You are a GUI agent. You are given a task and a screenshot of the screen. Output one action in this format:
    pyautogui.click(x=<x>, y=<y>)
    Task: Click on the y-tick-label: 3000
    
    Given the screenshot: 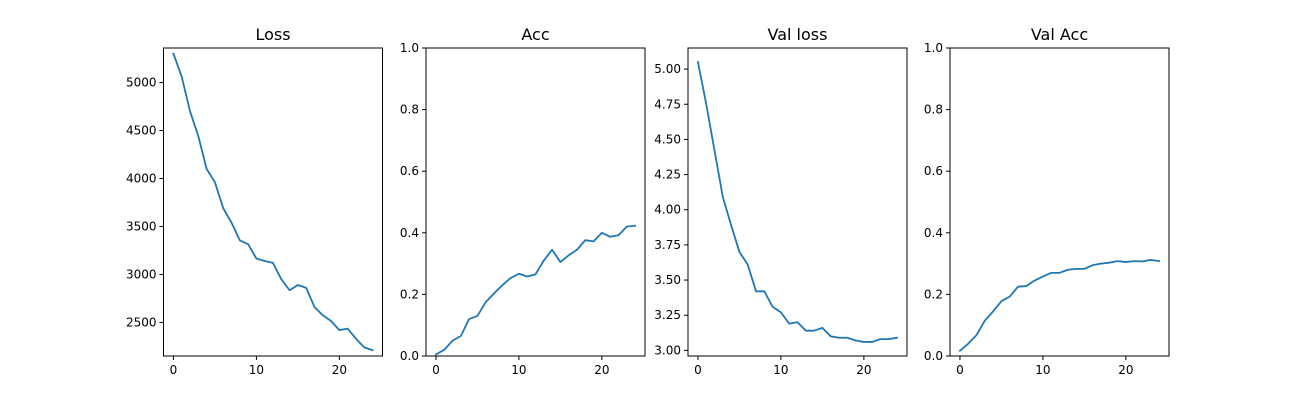 What is the action you would take?
    pyautogui.click(x=141, y=274)
    